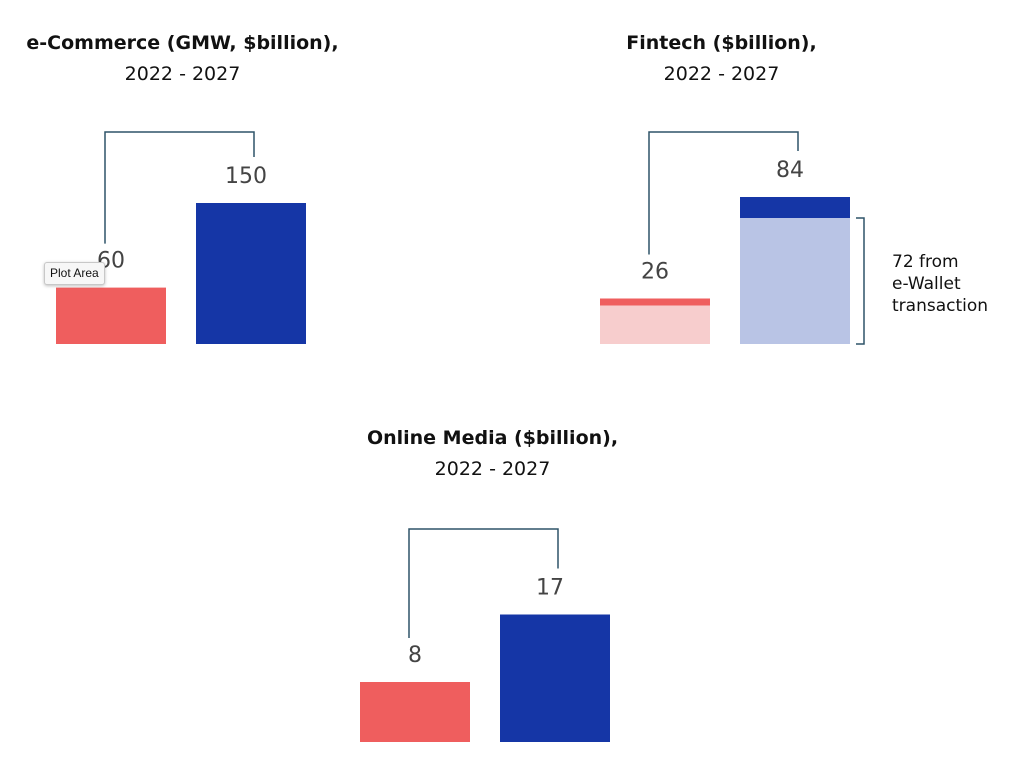  What do you see at coordinates (492, 469) in the screenshot?
I see `online-media-title-sub: 2022 - 2027` at bounding box center [492, 469].